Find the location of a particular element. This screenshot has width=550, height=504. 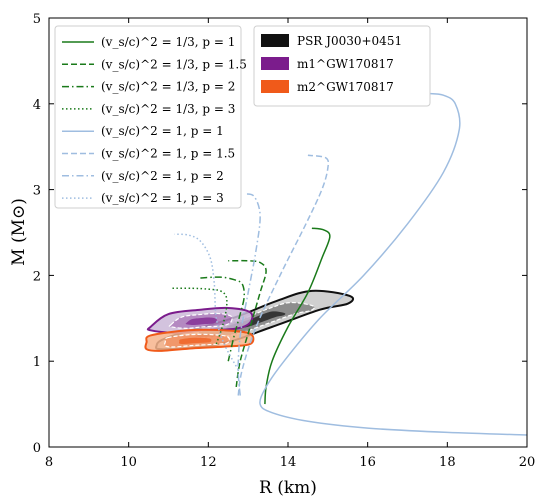

legend-left-label-5: (v_s/c)^2 = 1, p = 1.5 is located at coordinates (168, 154).